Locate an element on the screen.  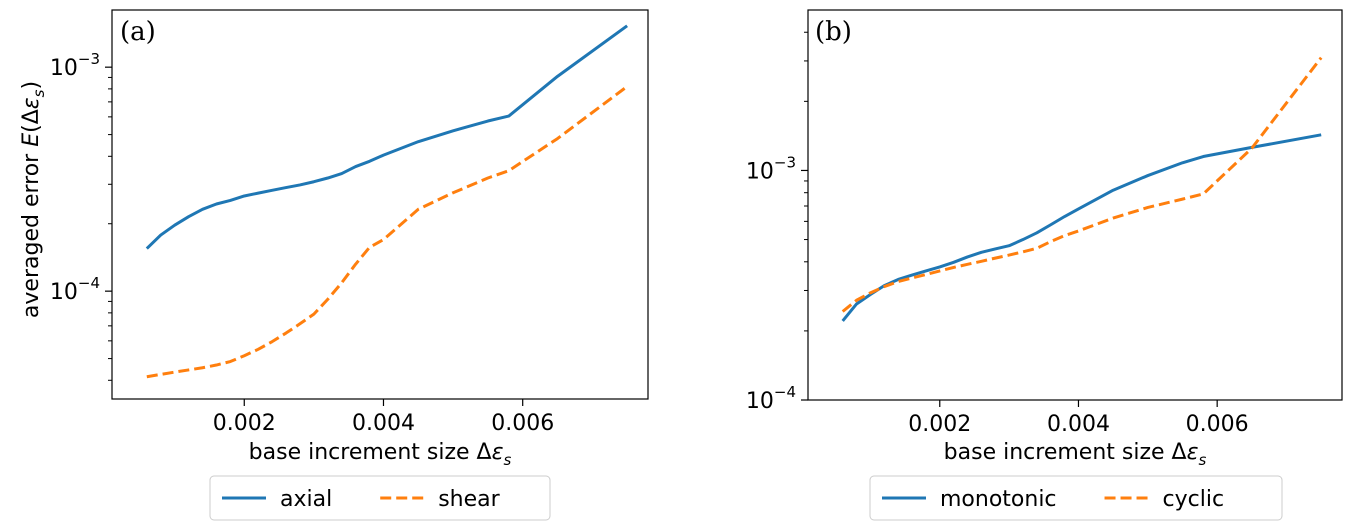
legend-label-axial: axial is located at coordinates (306, 499).